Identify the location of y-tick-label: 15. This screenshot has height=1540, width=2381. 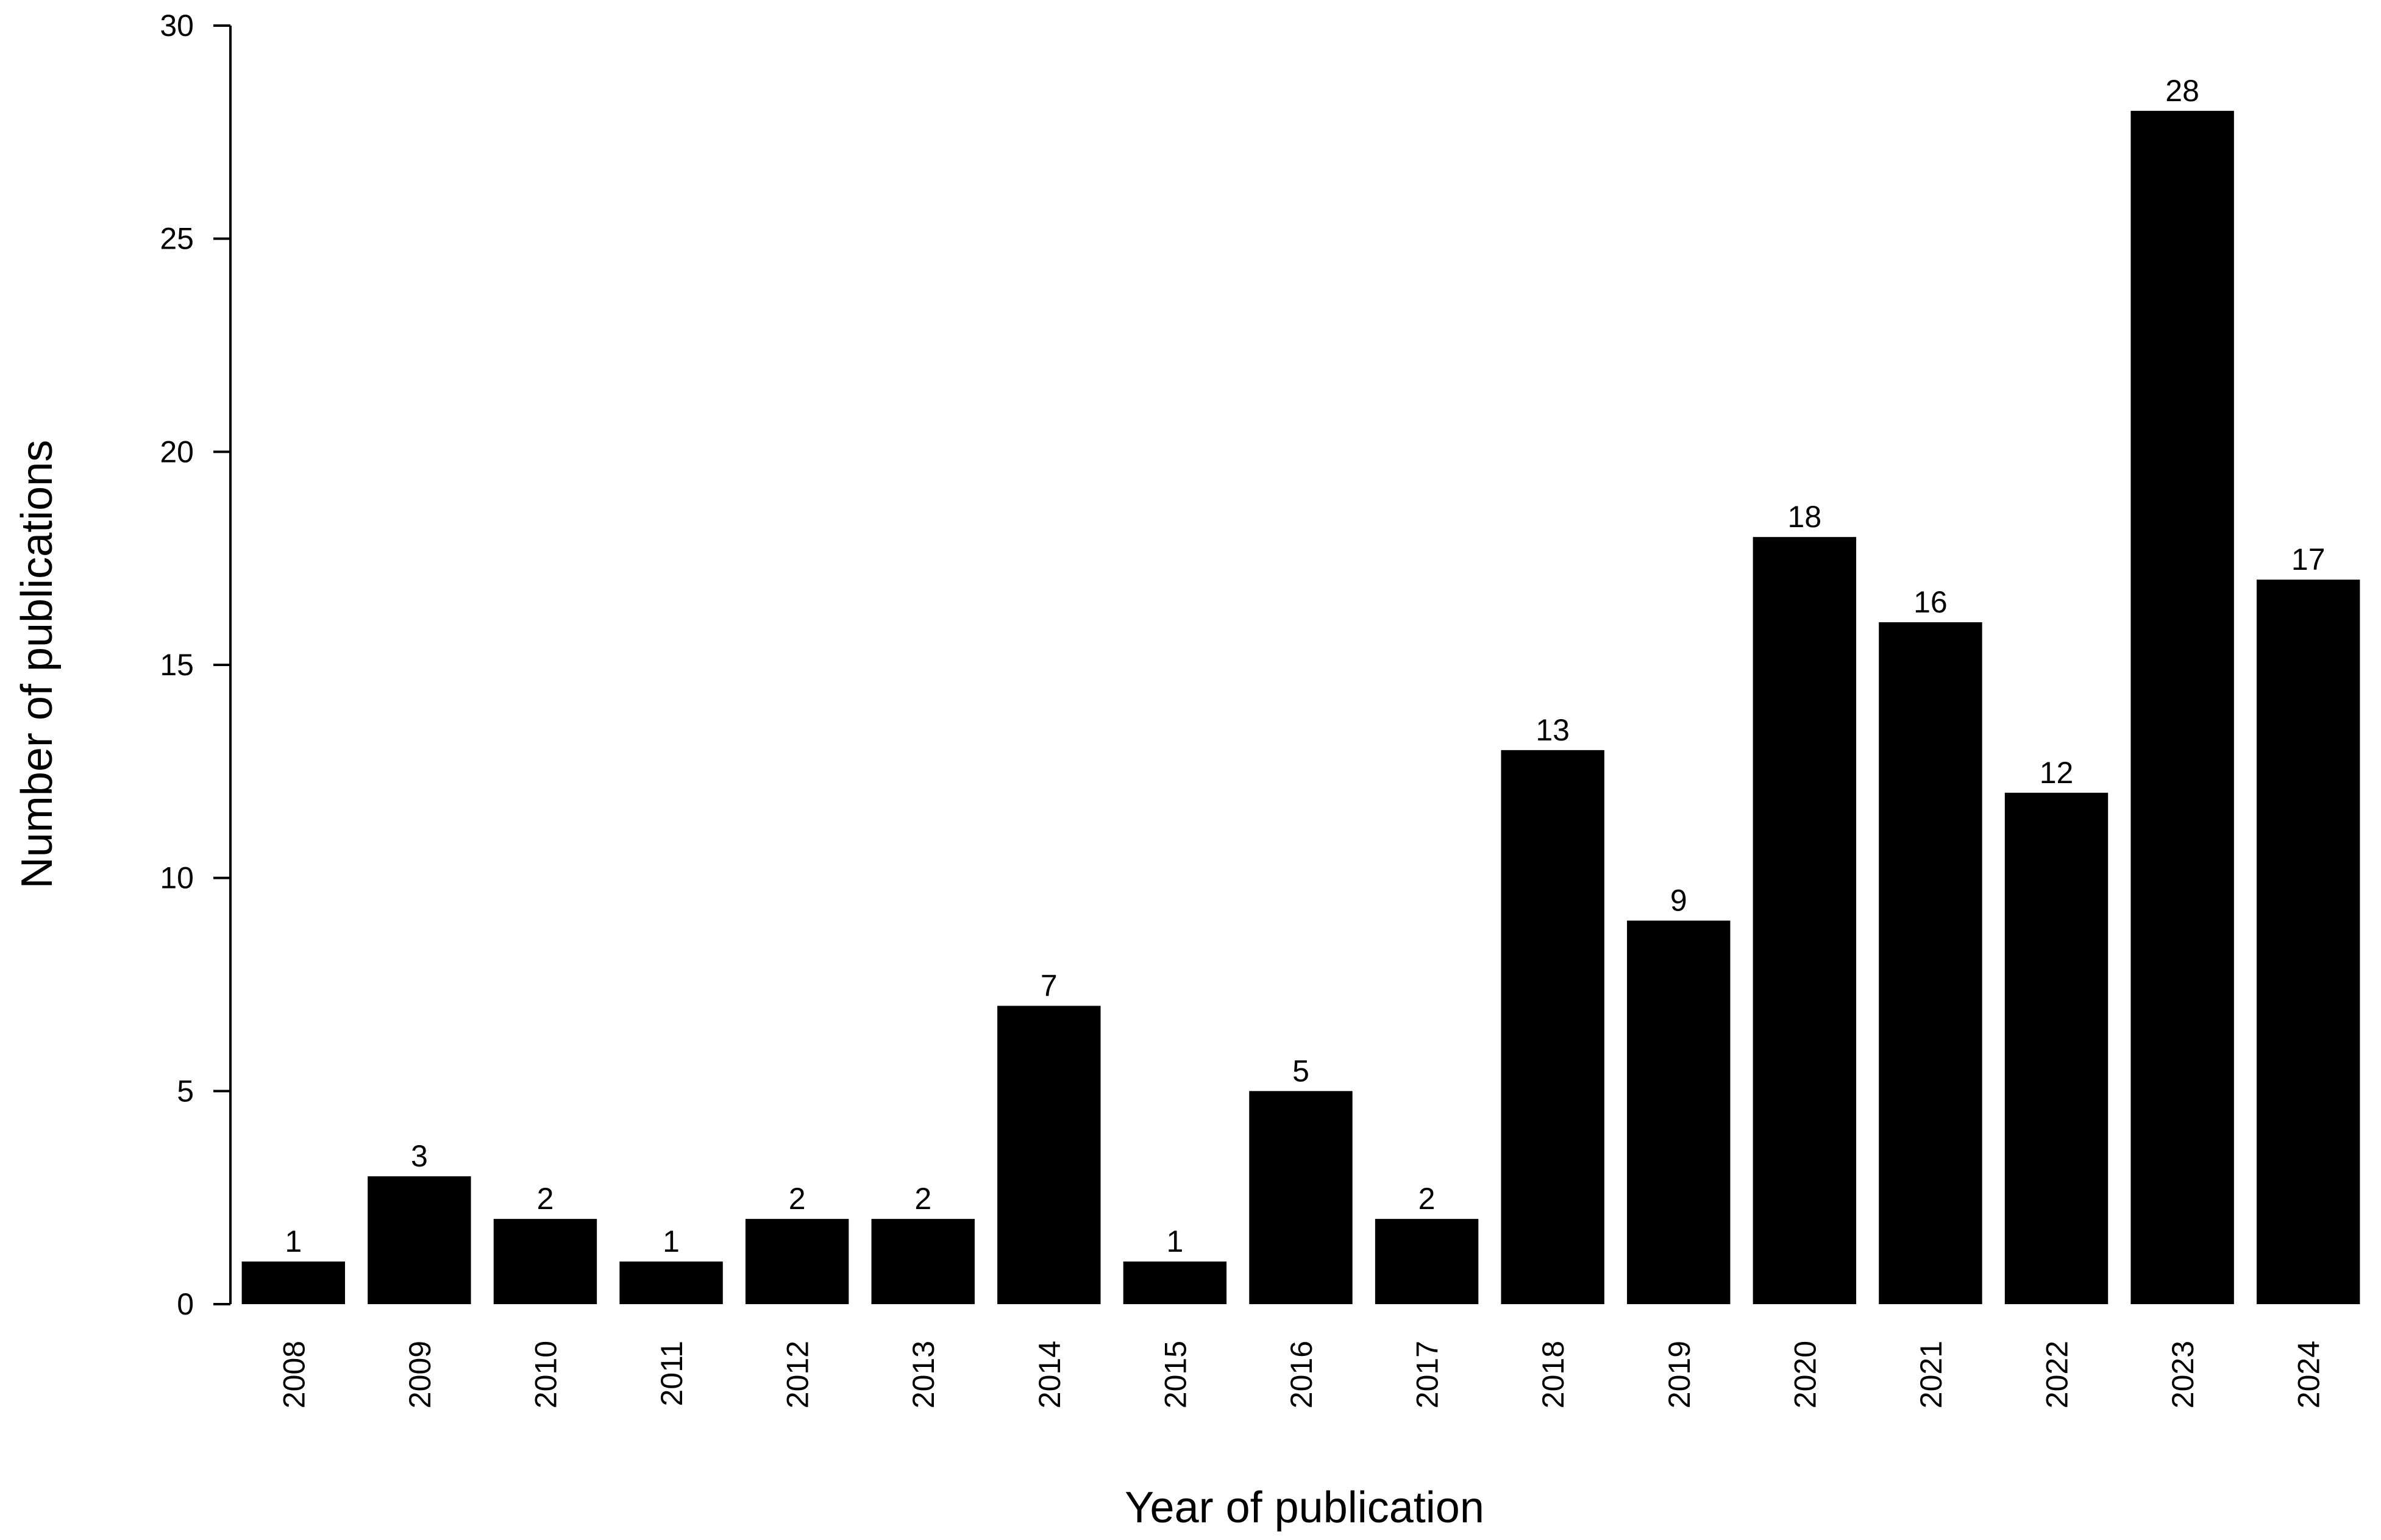
(177, 665).